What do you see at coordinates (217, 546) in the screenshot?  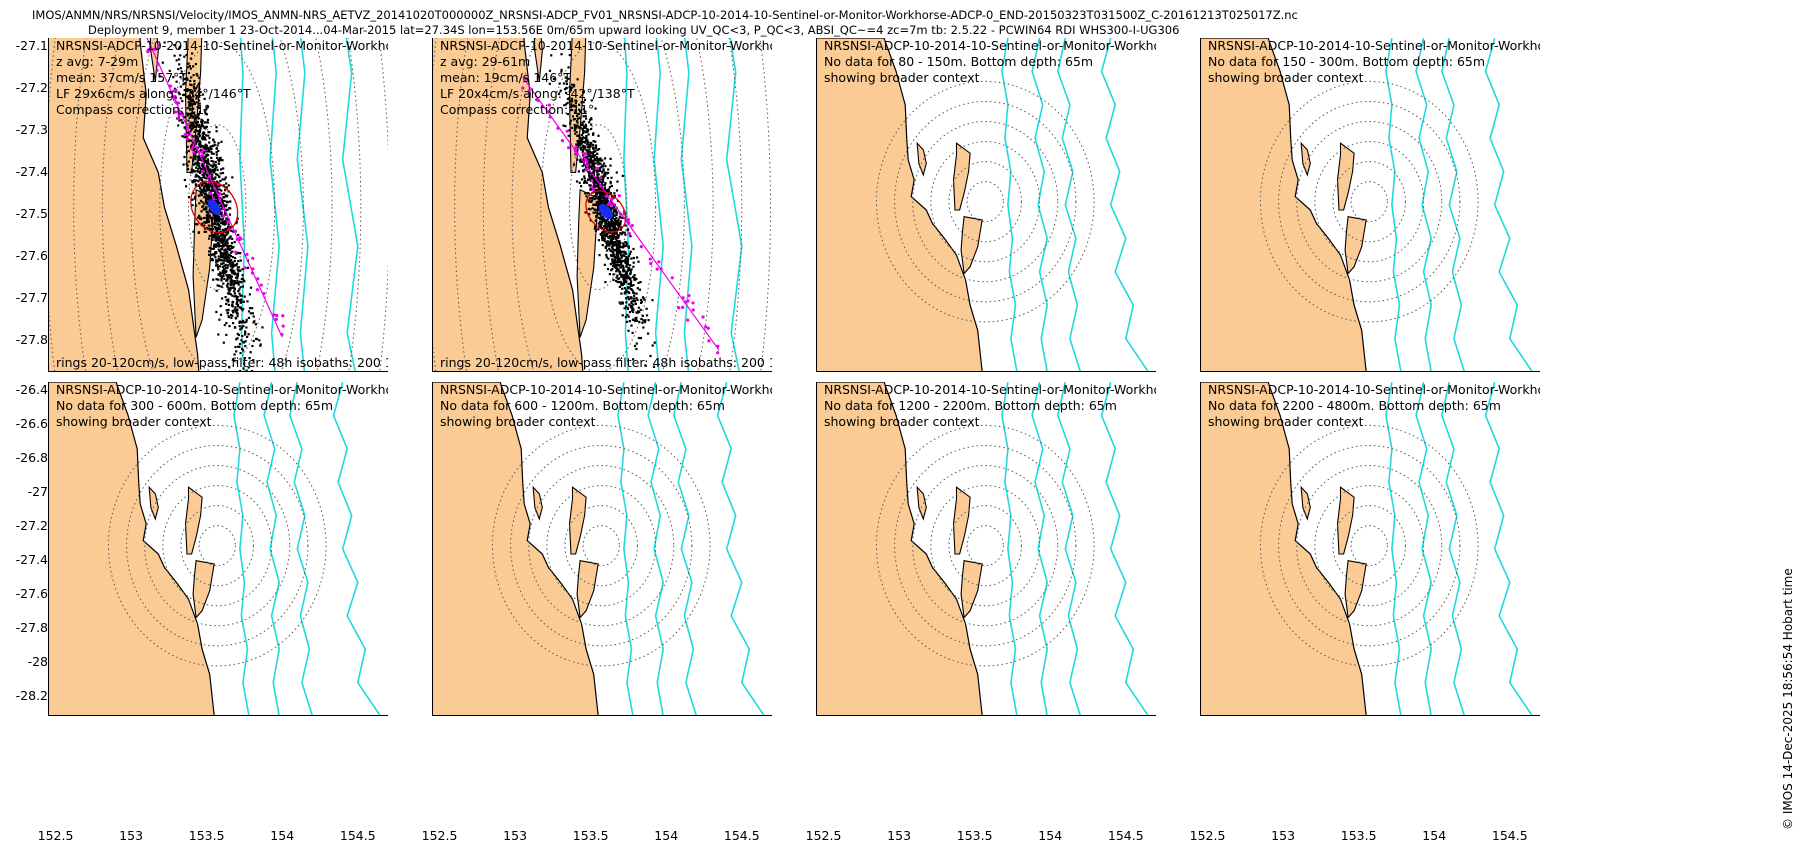 I see `speed-ring` at bounding box center [217, 546].